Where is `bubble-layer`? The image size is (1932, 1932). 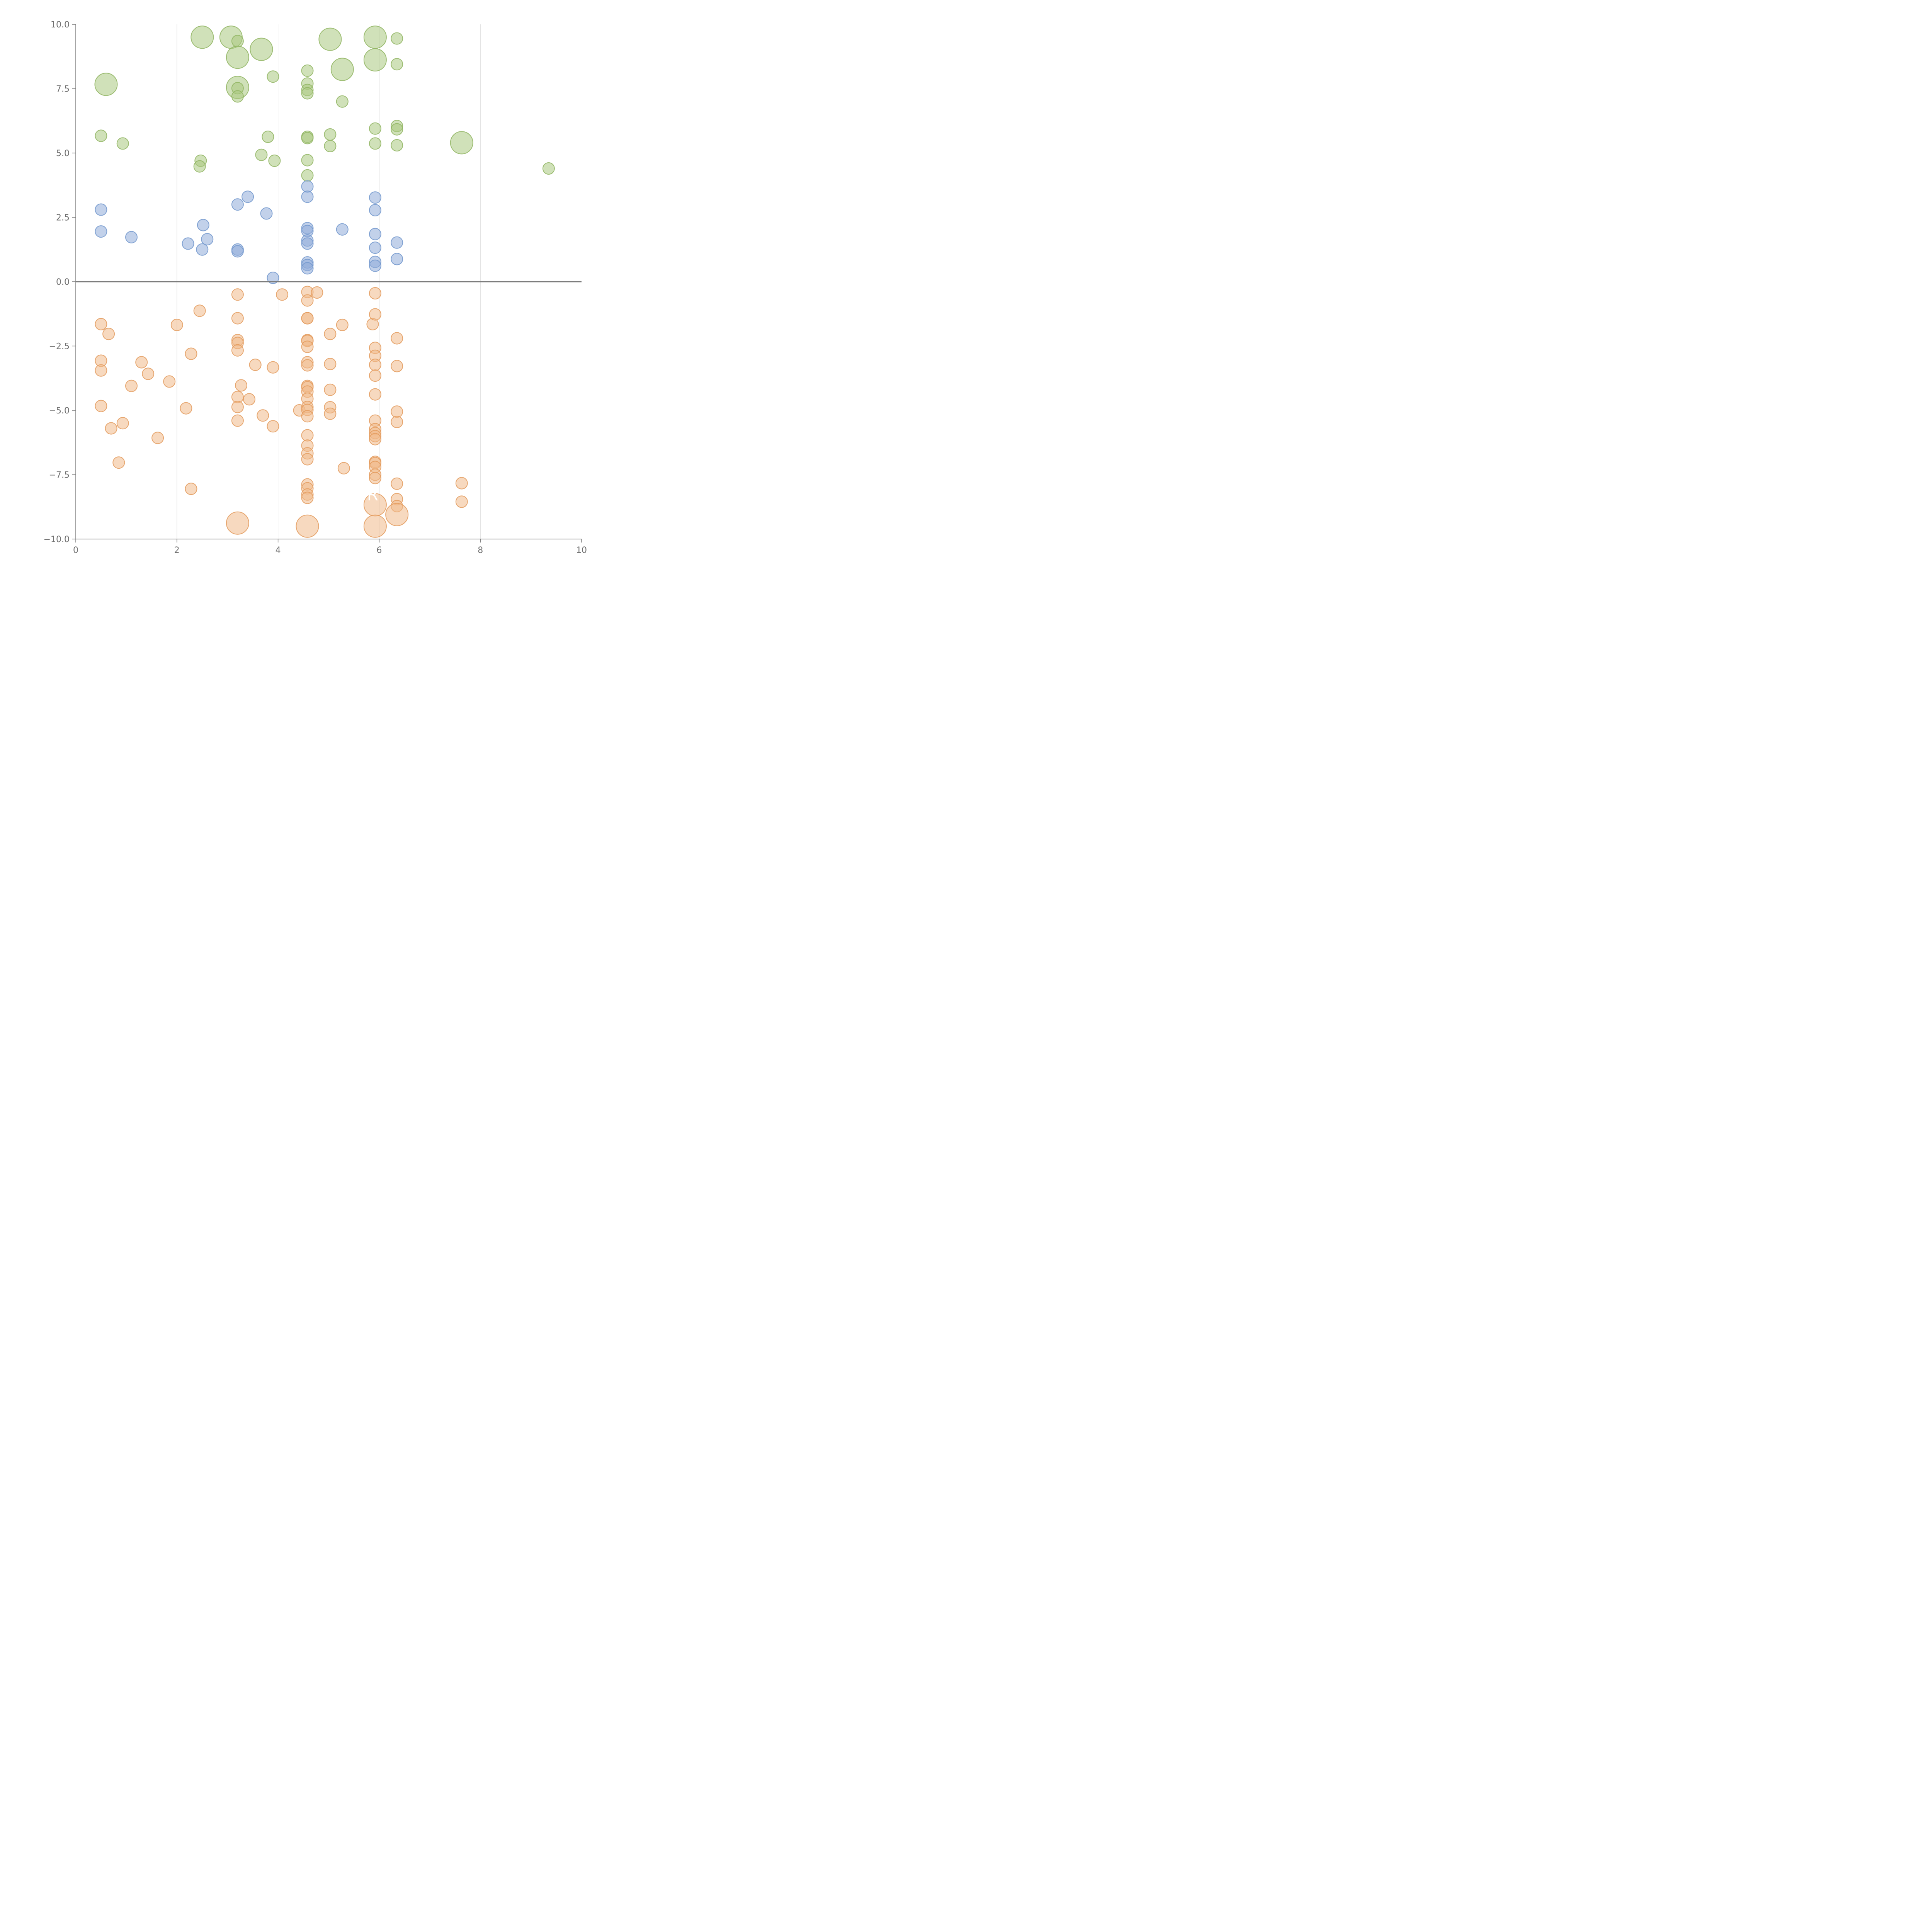 bubble-layer is located at coordinates (324, 282).